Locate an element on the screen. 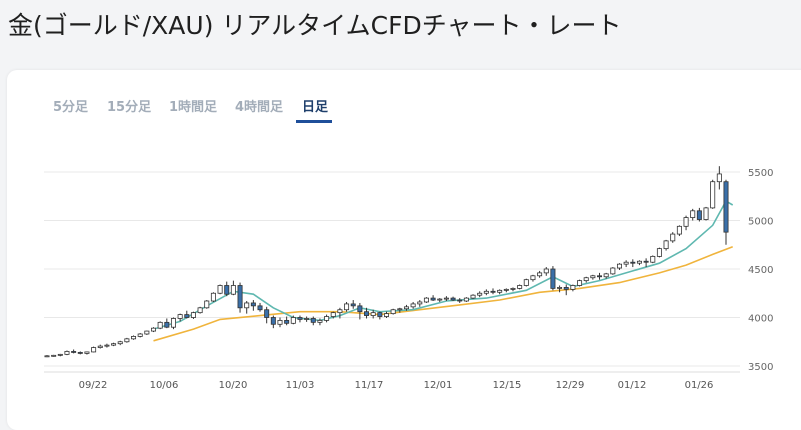 Image resolution: width=801 pixels, height=430 pixels. y-tick-label: 4000 is located at coordinates (760, 319).